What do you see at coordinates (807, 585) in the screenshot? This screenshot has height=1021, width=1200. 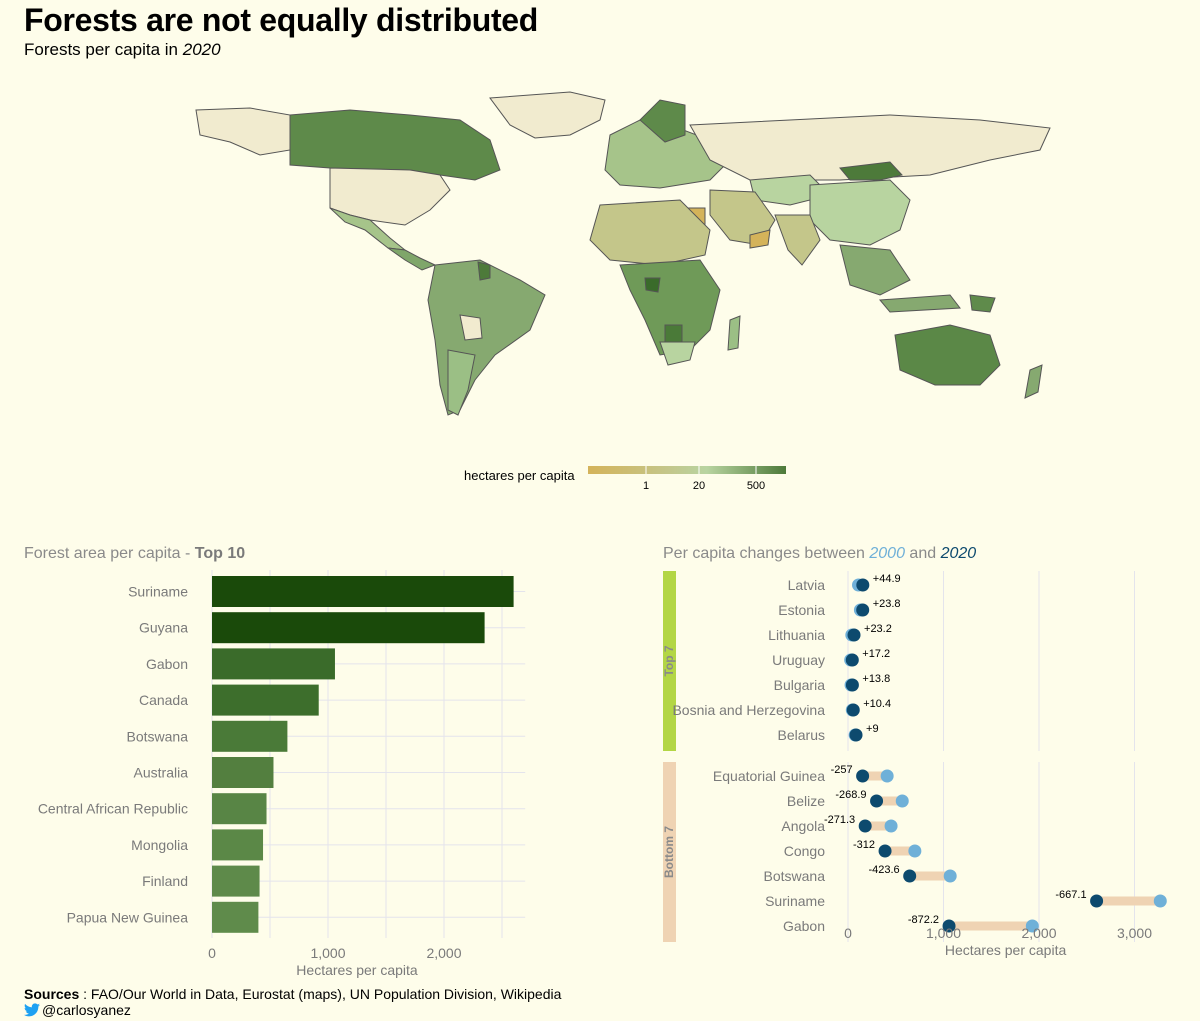 I see `dumbbell-country-label: Latvia` at bounding box center [807, 585].